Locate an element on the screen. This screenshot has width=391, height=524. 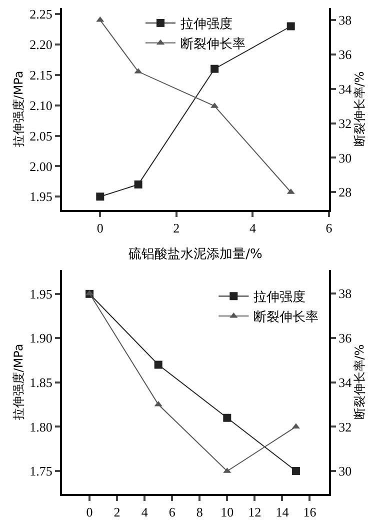
x-tick-label: 8 is located at coordinates (199, 512).